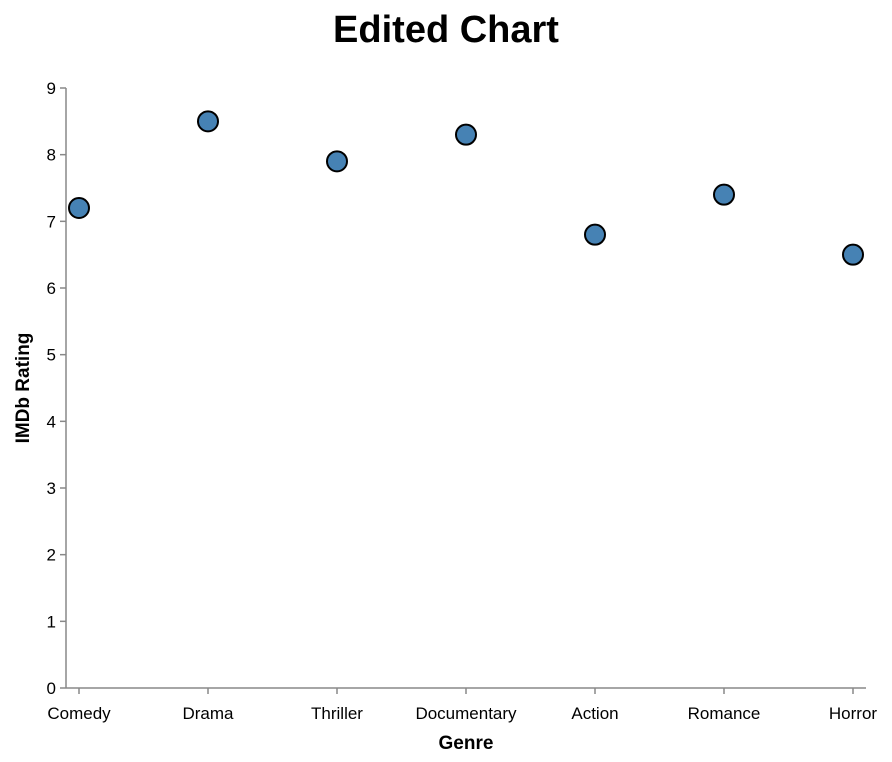  Describe the element at coordinates (208, 713) in the screenshot. I see `x-tick-label: Drama` at that location.